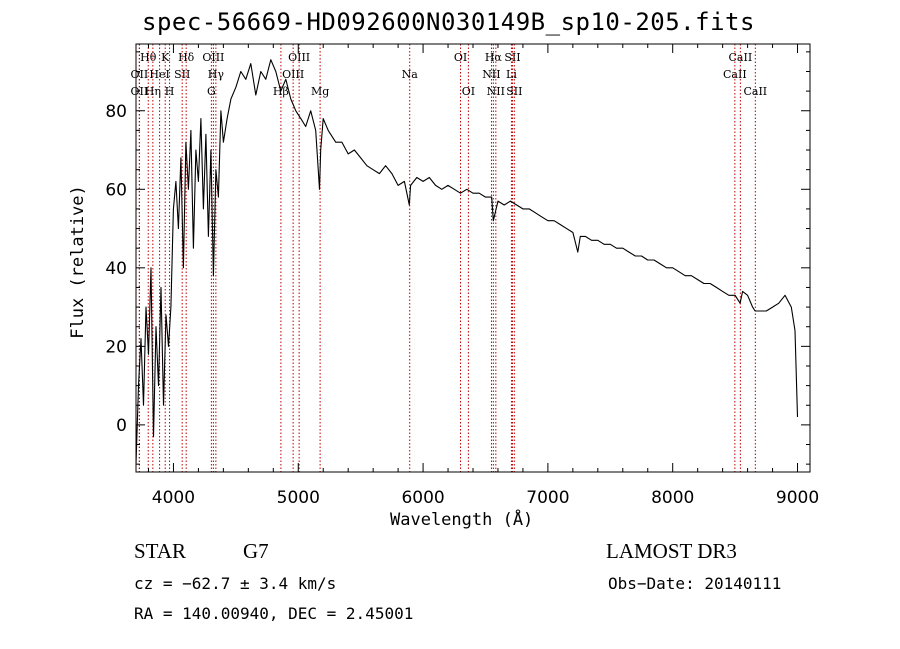 The height and width of the screenshot is (649, 900). I want to click on coordinates: RA = 140.00940, DEC = 2.45001, so click(274, 613).